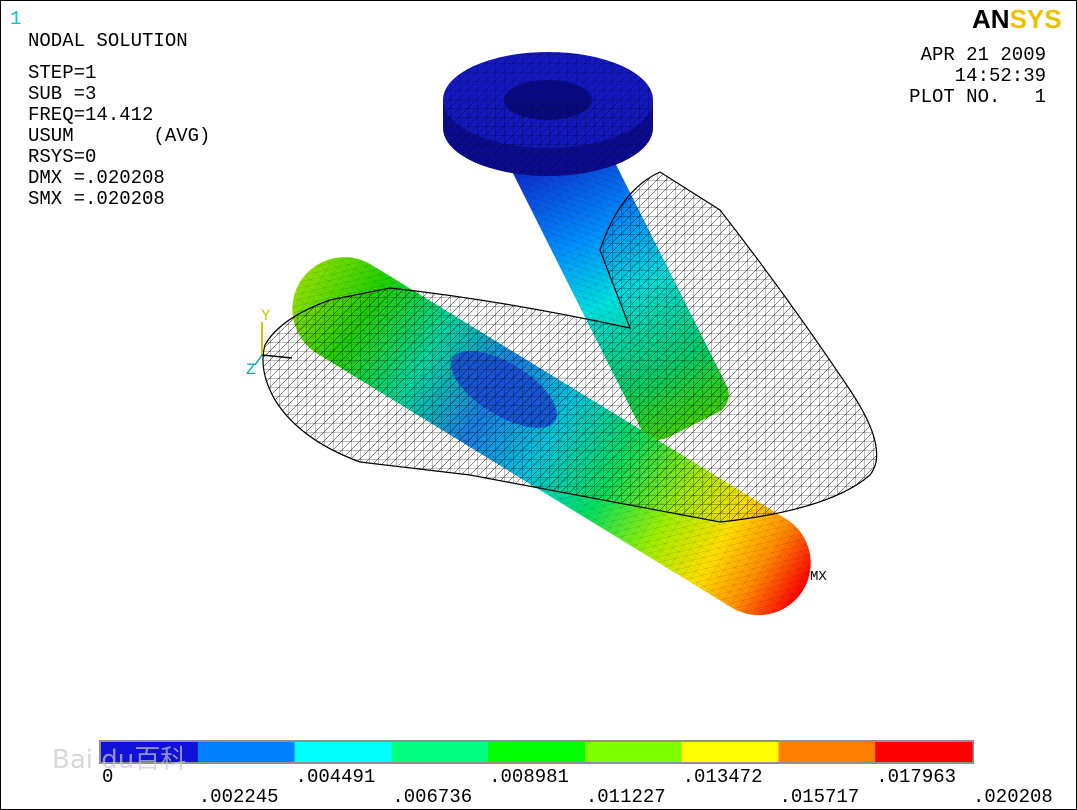 This screenshot has height=810, width=1077. Describe the element at coordinates (1036, 19) in the screenshot. I see `logo-sys: SYS` at that location.